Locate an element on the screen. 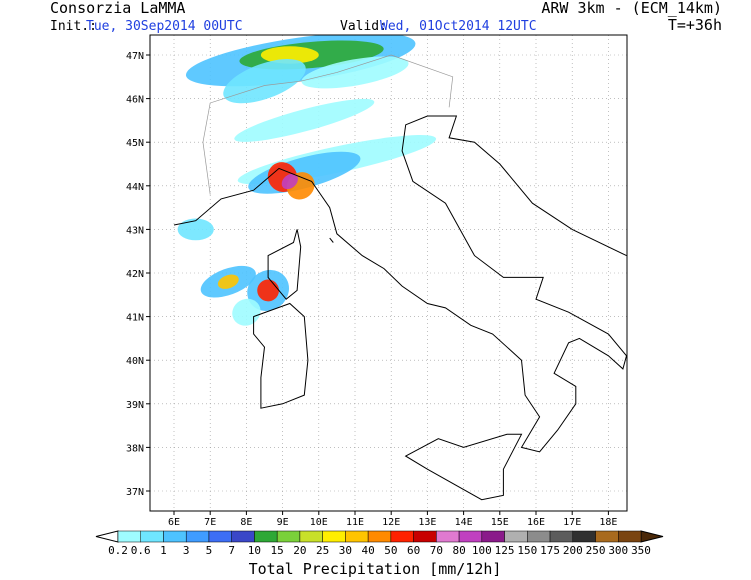  colorbar-label: 70 is located at coordinates (436, 550).